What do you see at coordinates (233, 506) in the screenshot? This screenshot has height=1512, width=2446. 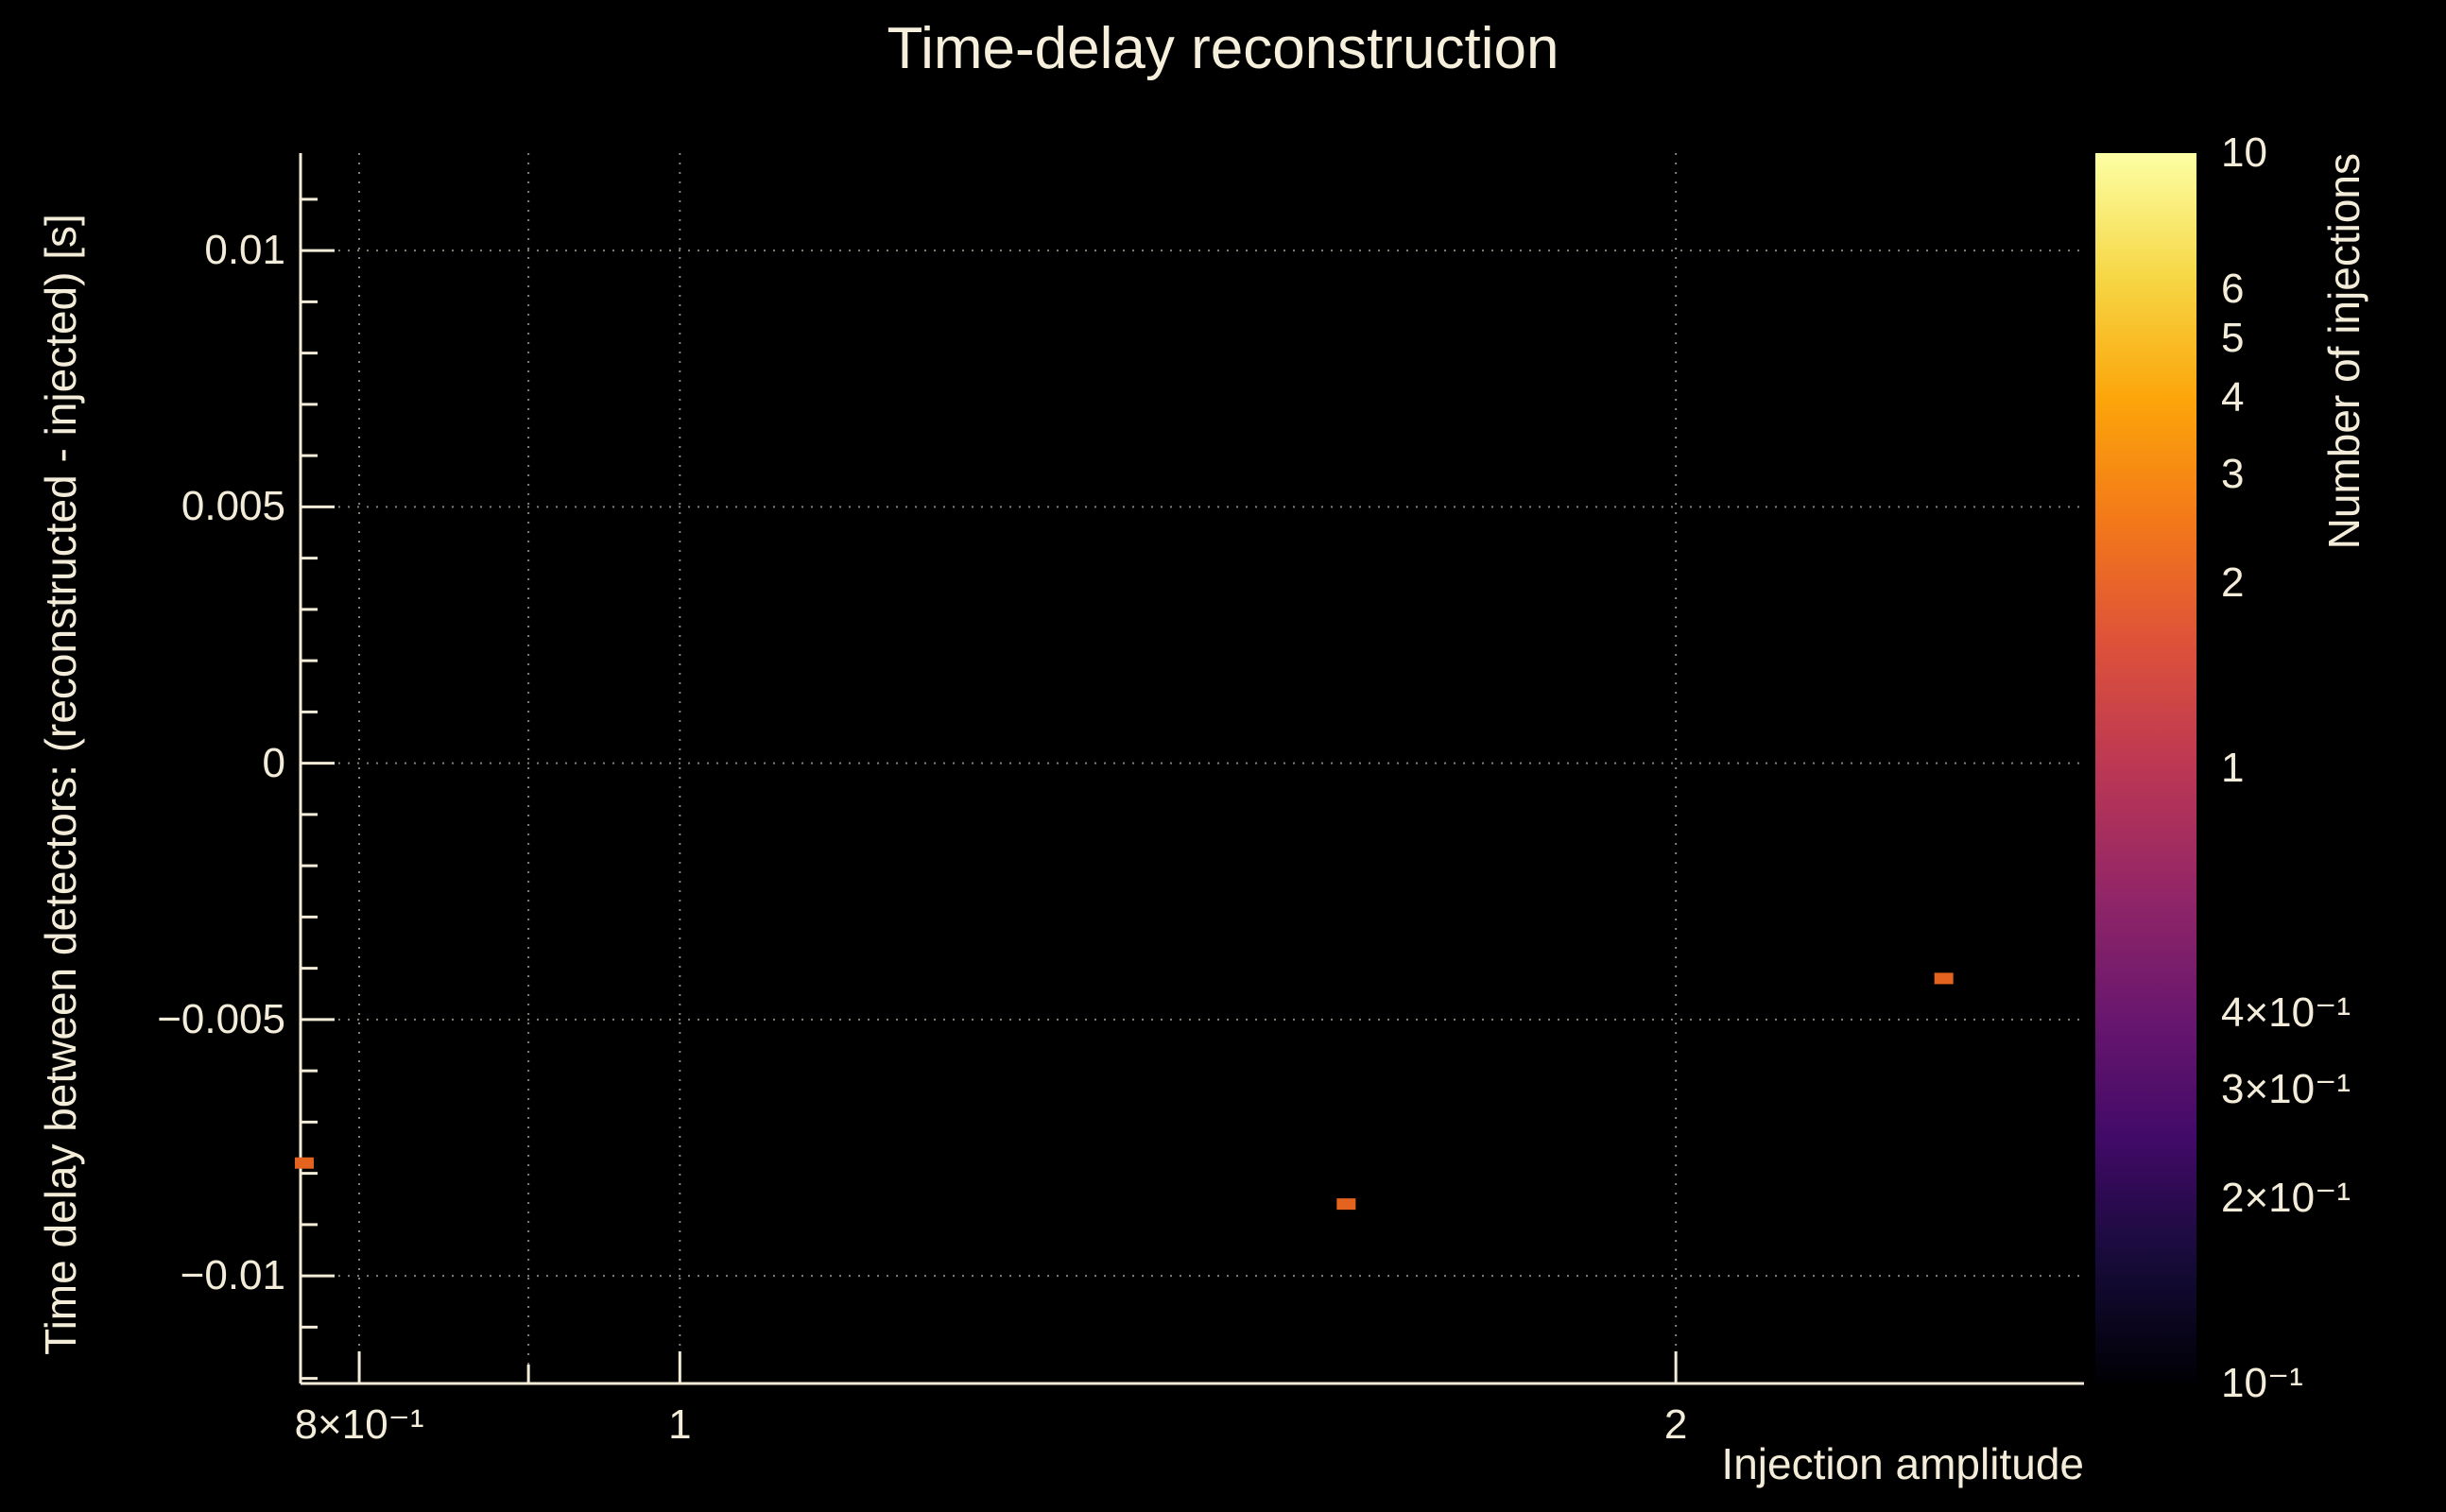 I see `y-tick-label: 0.005` at bounding box center [233, 506].